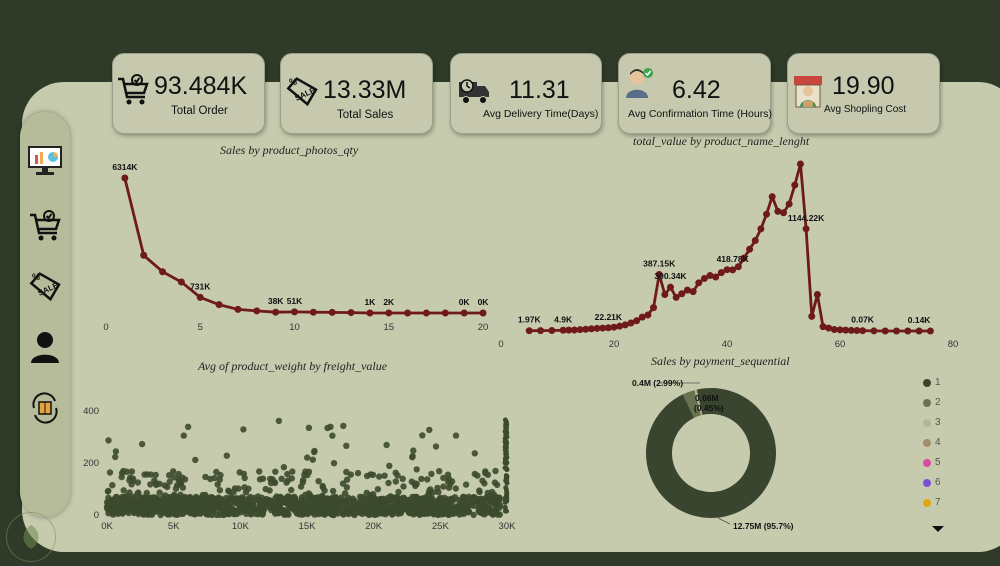 The image size is (1000, 566). Describe the element at coordinates (932, 462) in the screenshot. I see `legend-item: 5` at that location.